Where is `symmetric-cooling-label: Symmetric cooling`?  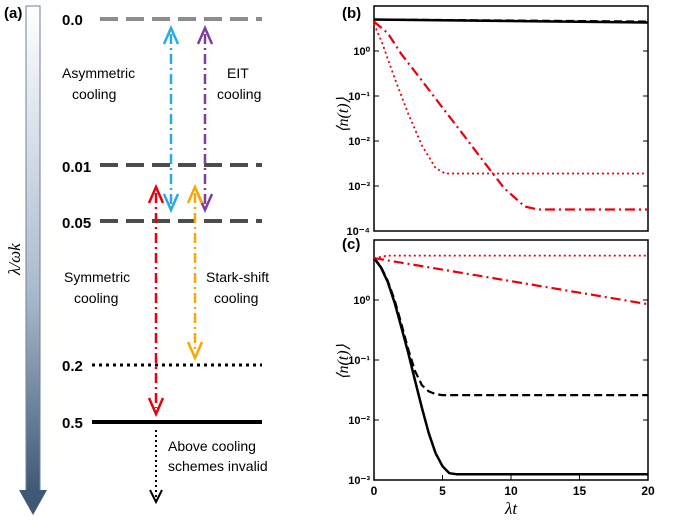 symmetric-cooling-label: Symmetric cooling is located at coordinates (99, 287).